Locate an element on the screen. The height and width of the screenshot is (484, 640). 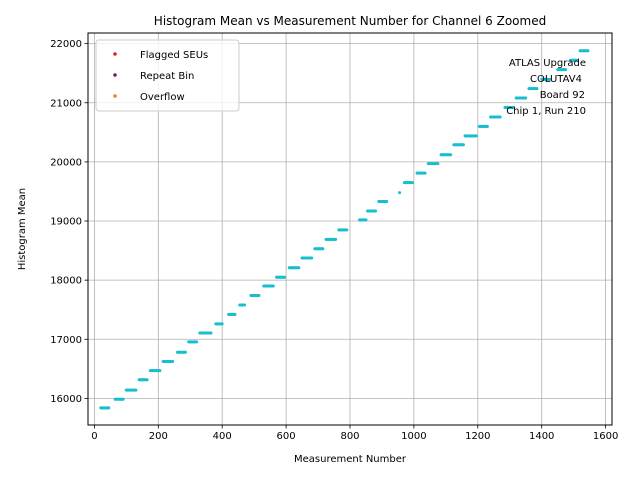
legend-marker-repeat-bin is located at coordinates (115, 75).